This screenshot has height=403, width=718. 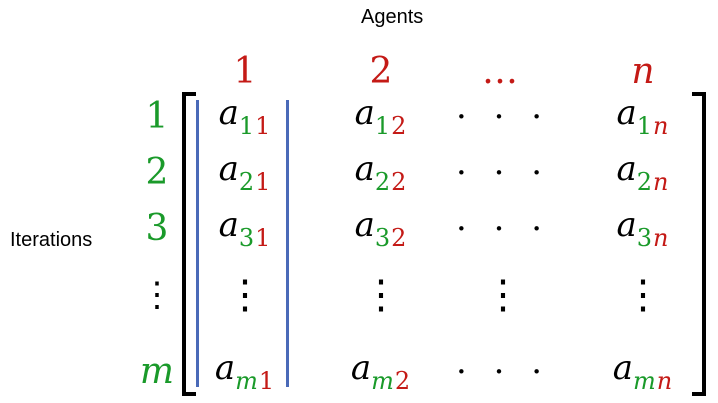 What do you see at coordinates (157, 295) in the screenshot?
I see `row-header-4: ⋮` at bounding box center [157, 295].